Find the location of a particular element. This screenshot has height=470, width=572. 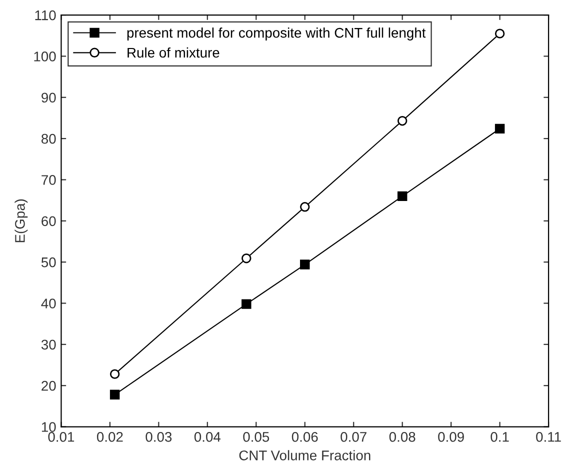

legend-label: Rule of mixture is located at coordinates (174, 52).